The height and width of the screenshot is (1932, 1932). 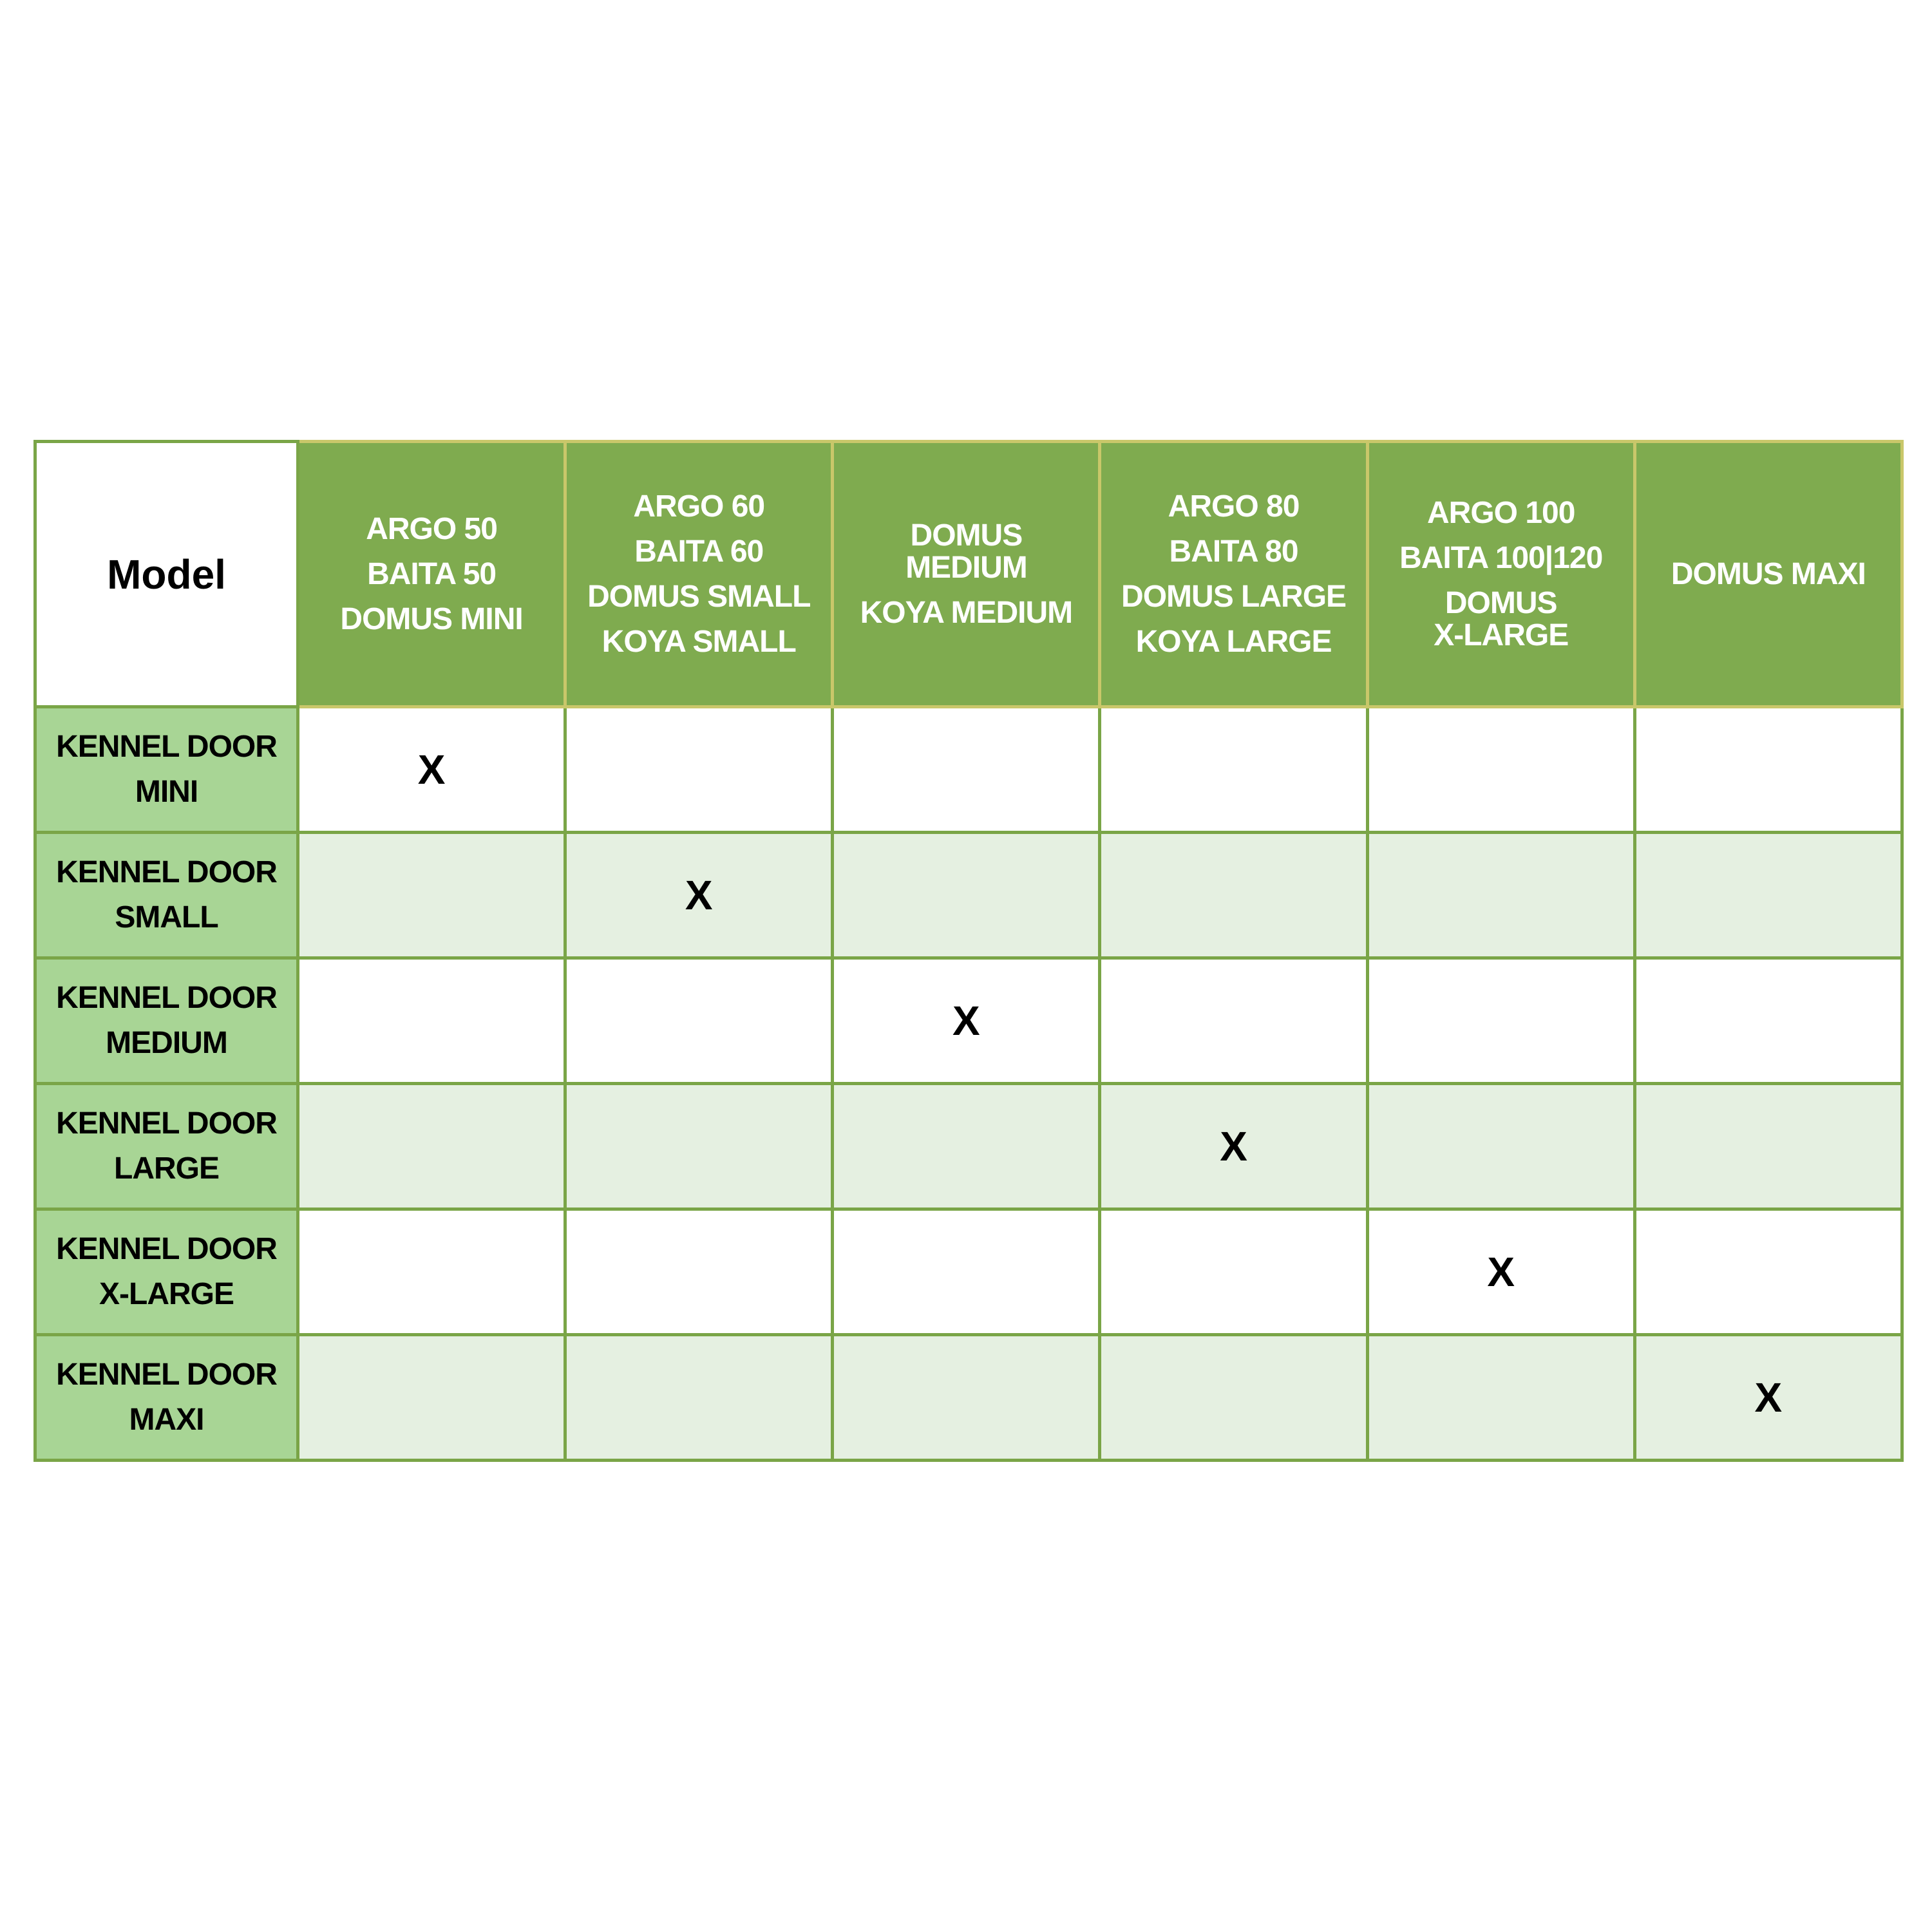 I want to click on column-header-model-name: DOMUS MINI, so click(x=431, y=619).